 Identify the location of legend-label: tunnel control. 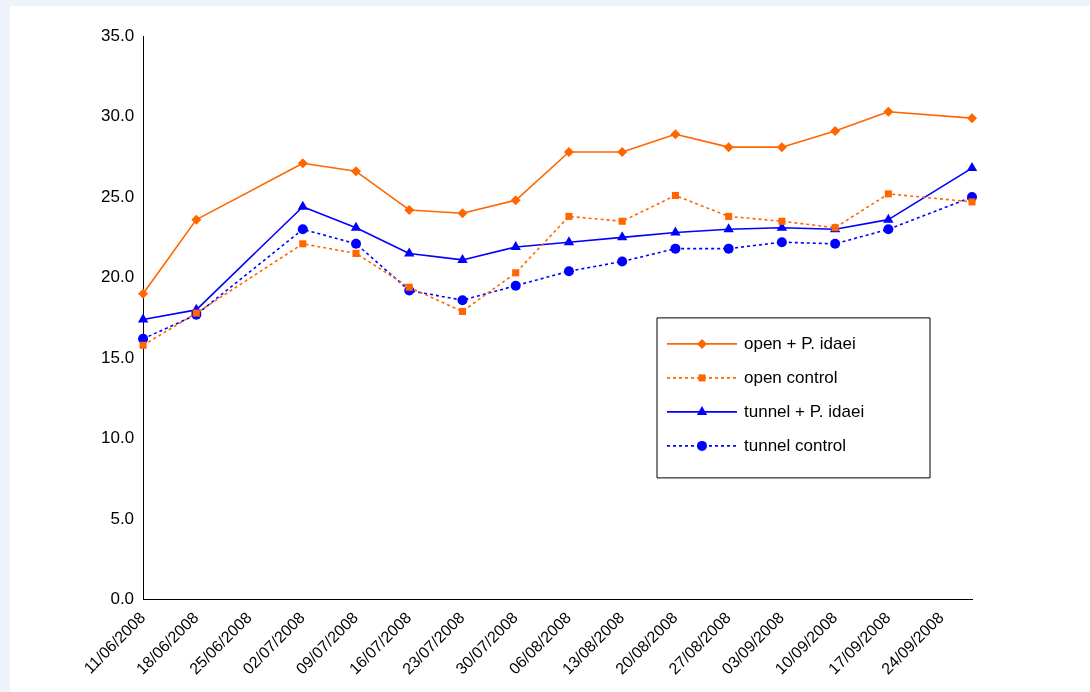
(795, 445).